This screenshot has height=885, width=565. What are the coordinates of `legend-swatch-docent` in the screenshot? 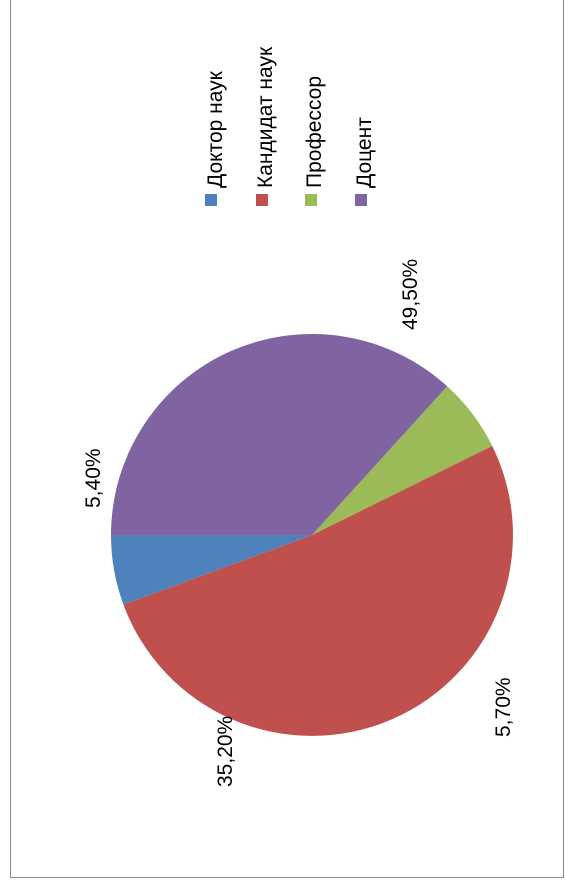 It's located at (361, 200).